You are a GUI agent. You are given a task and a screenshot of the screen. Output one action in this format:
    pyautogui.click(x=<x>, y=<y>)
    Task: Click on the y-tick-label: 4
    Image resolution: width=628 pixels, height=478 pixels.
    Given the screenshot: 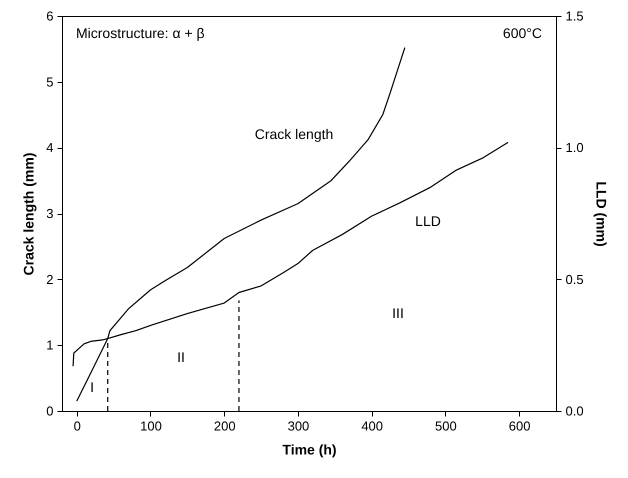 What is the action you would take?
    pyautogui.click(x=50, y=148)
    